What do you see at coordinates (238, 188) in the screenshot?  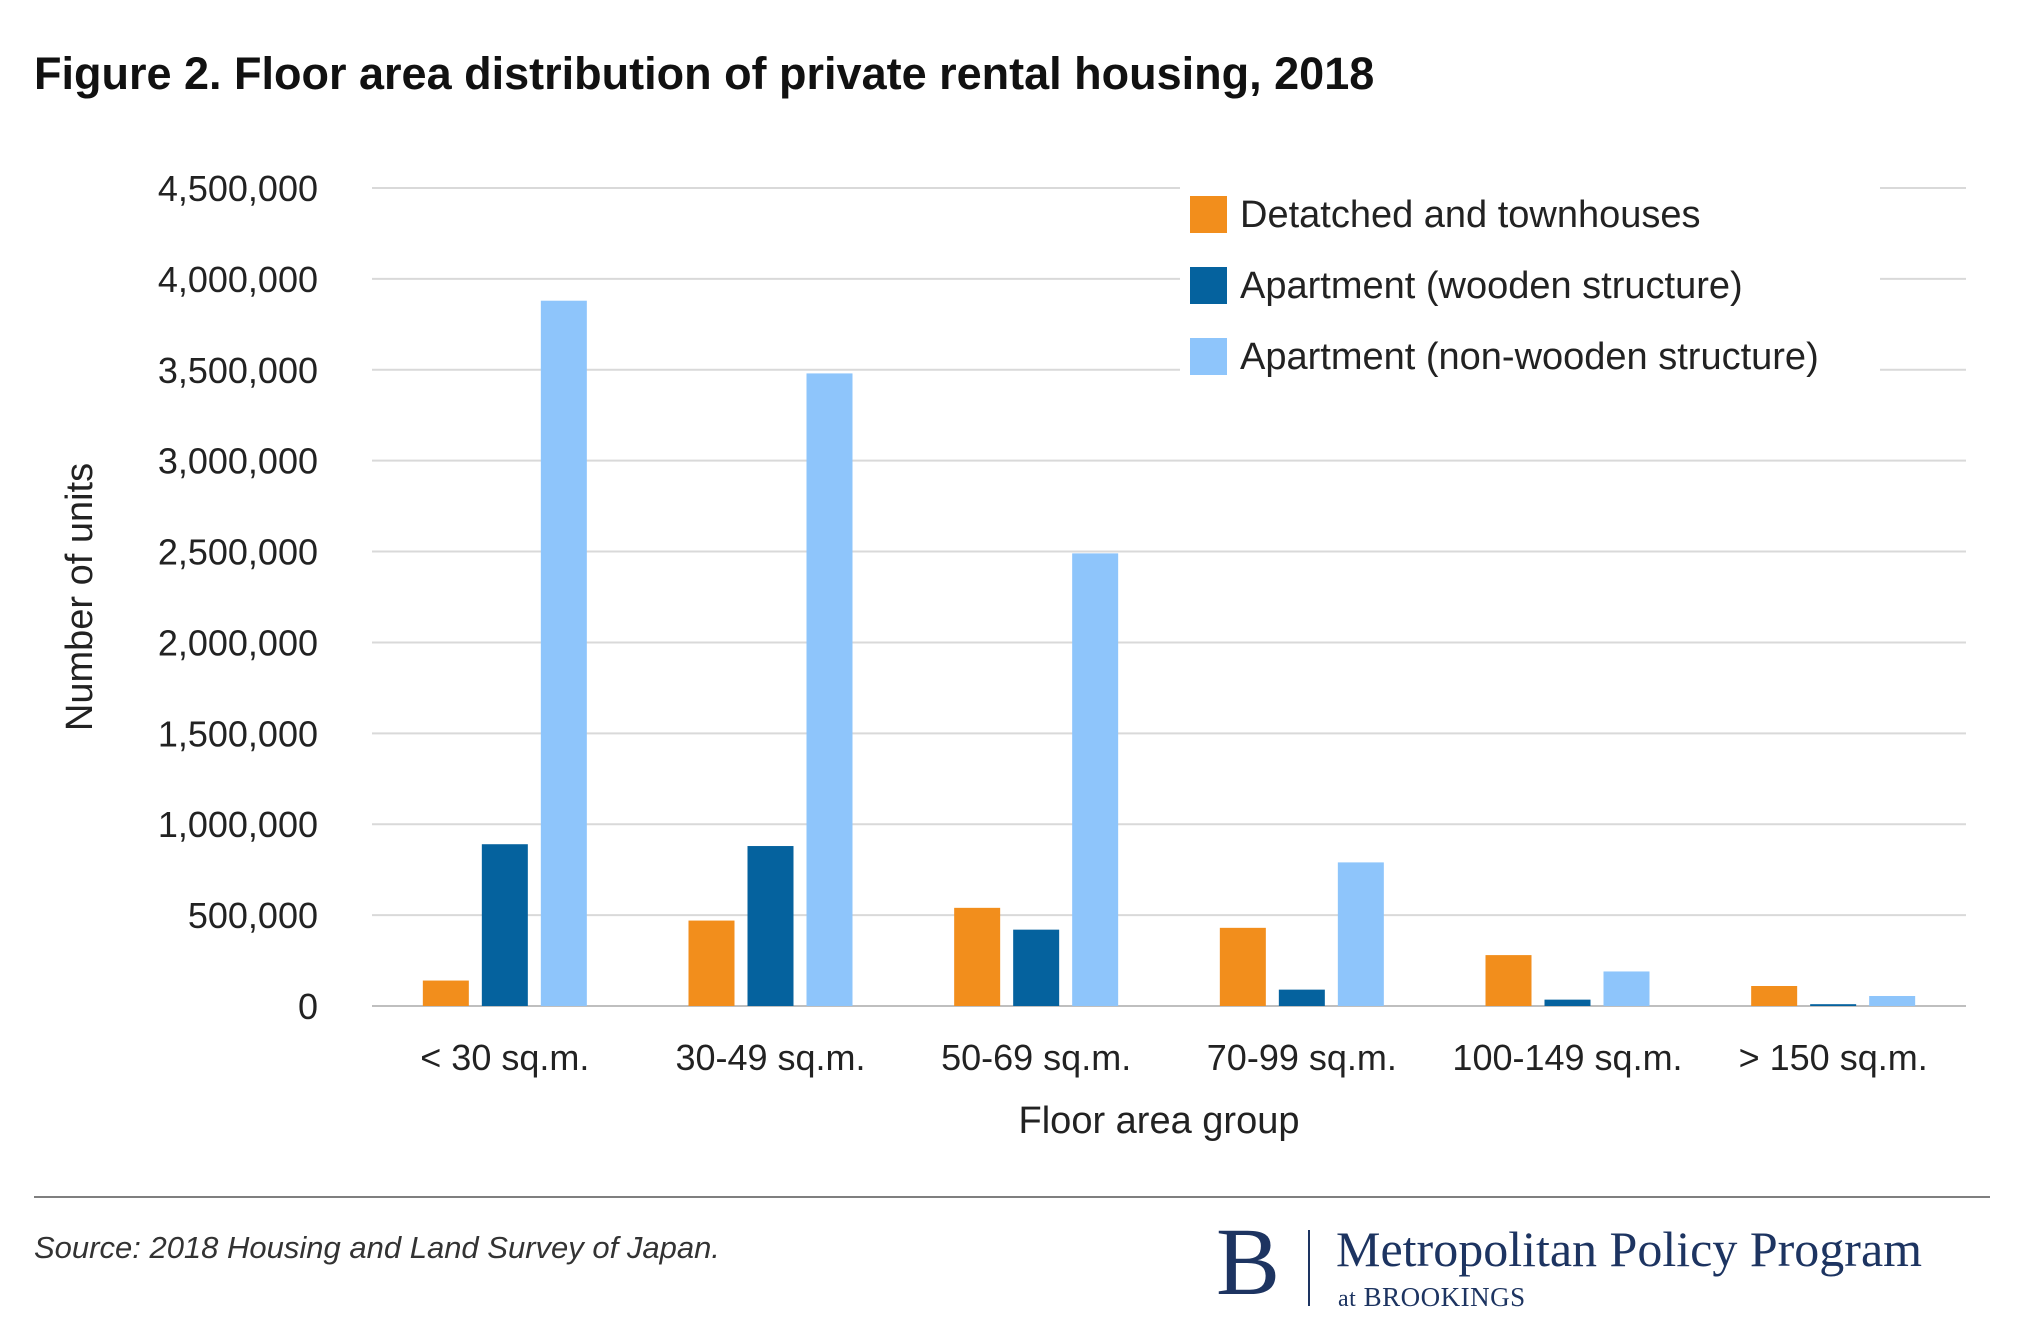 I see `y-tick-label: 4,500,000` at bounding box center [238, 188].